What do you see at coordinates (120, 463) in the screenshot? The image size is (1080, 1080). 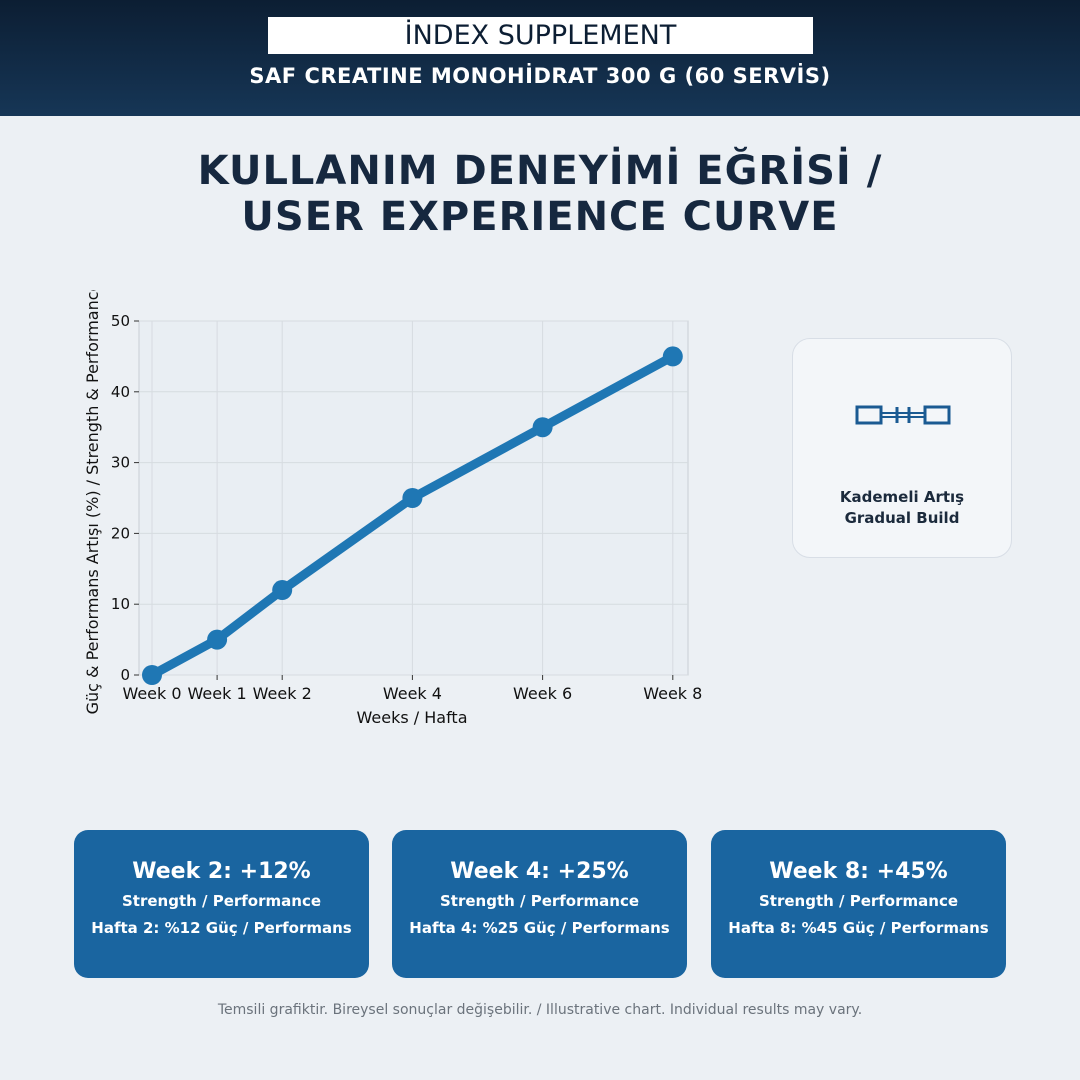 I see `y-tick-label: 30` at bounding box center [120, 463].